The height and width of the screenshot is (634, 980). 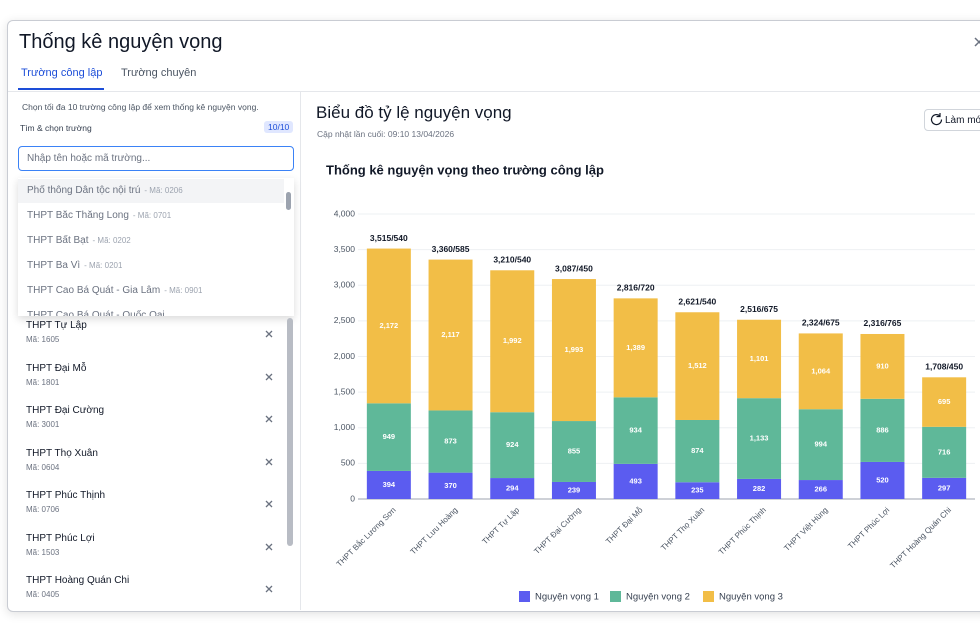 I want to click on tab-underline, so click(x=61, y=89).